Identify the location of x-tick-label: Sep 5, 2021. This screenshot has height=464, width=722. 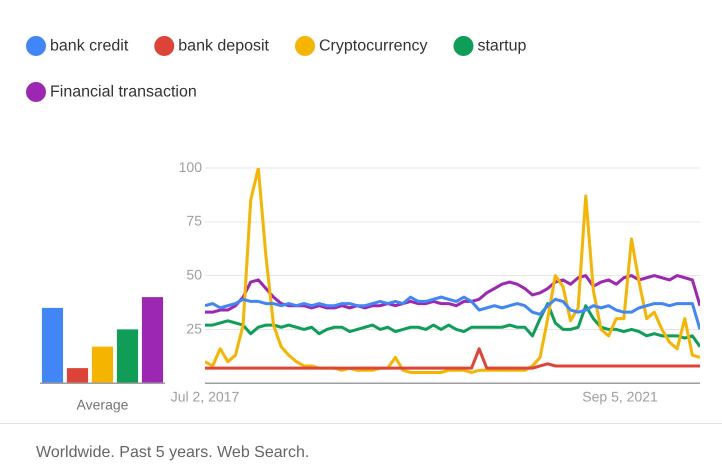
(620, 396).